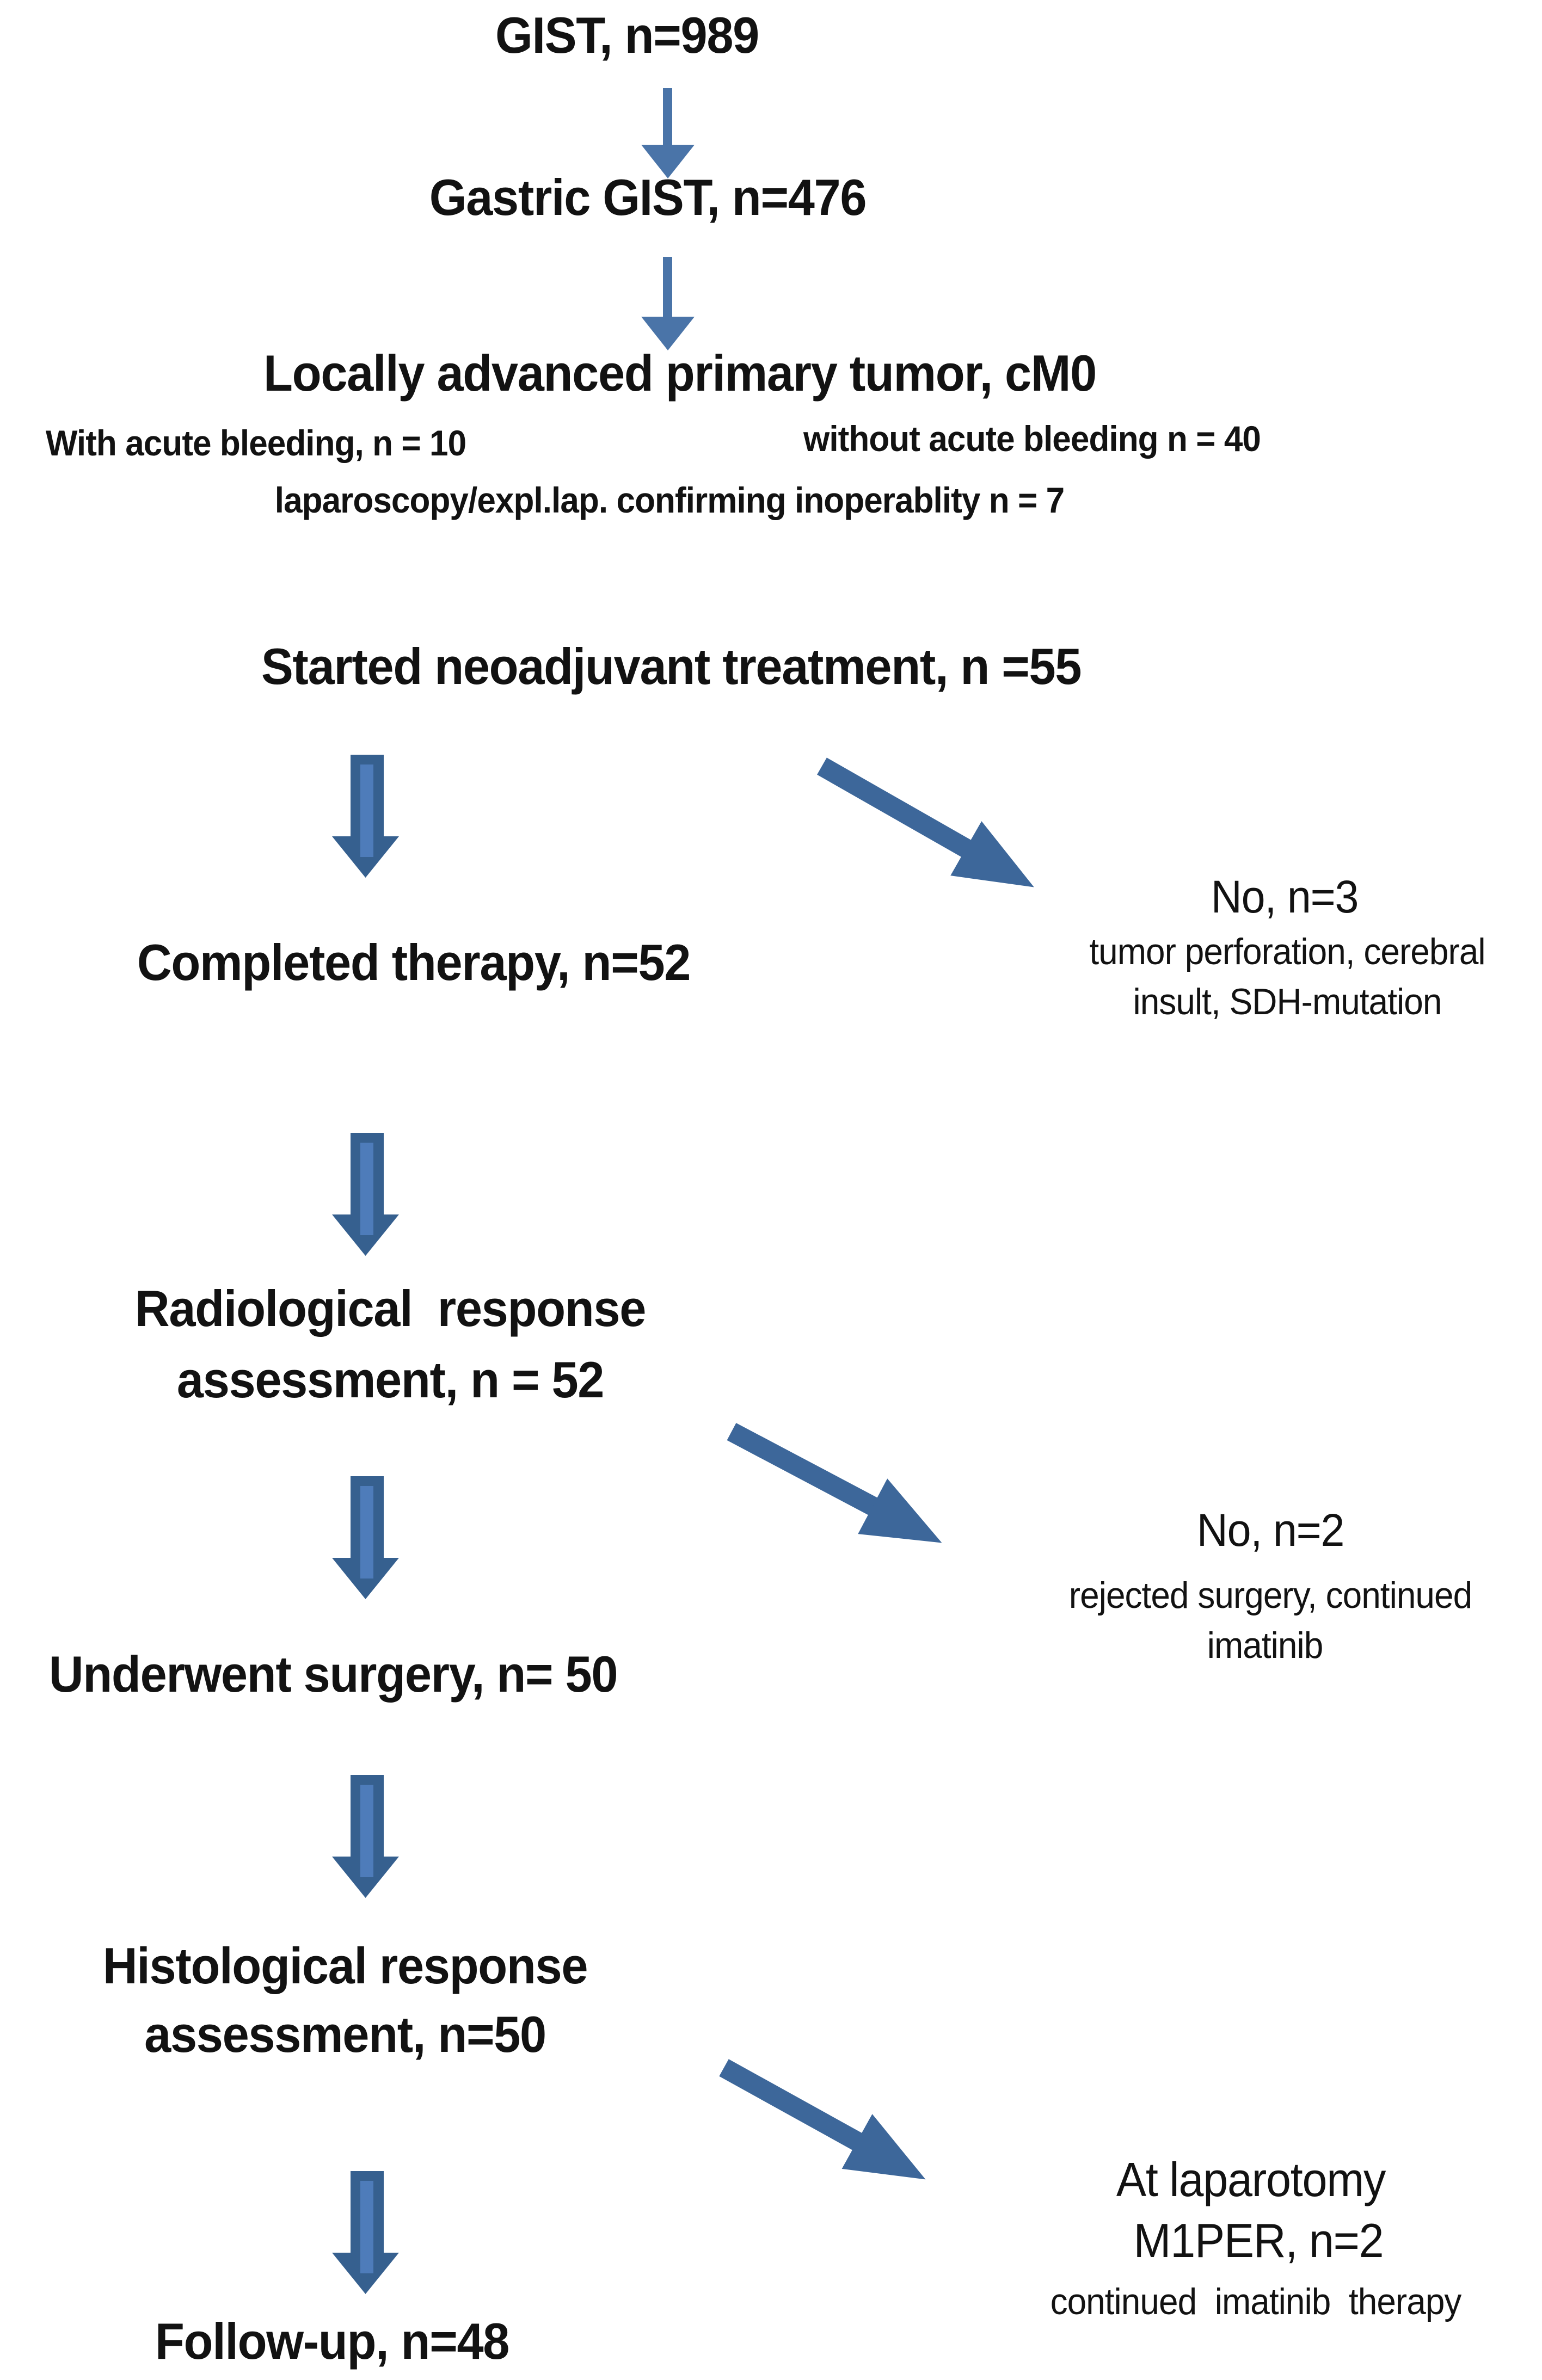 The width and height of the screenshot is (1542, 2380). What do you see at coordinates (1270, 1595) in the screenshot?
I see `branch-no2-line1: rejected surgery, continued` at bounding box center [1270, 1595].